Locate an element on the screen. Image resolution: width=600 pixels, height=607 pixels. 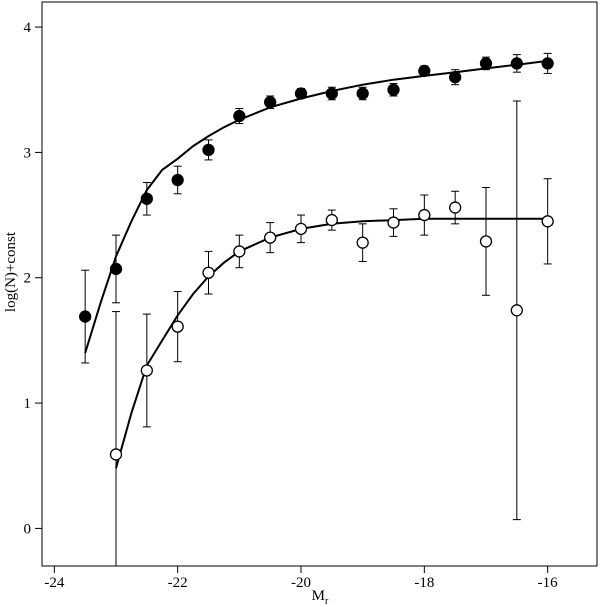
x-tick-label: -24 is located at coordinates (54, 583).